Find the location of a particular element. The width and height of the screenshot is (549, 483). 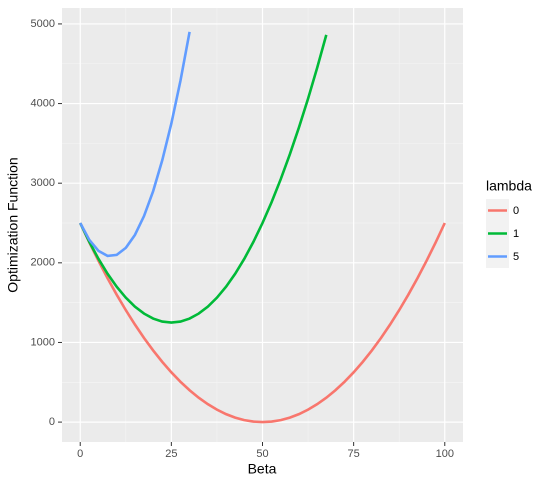

x-tick-label: 25 is located at coordinates (171, 454).